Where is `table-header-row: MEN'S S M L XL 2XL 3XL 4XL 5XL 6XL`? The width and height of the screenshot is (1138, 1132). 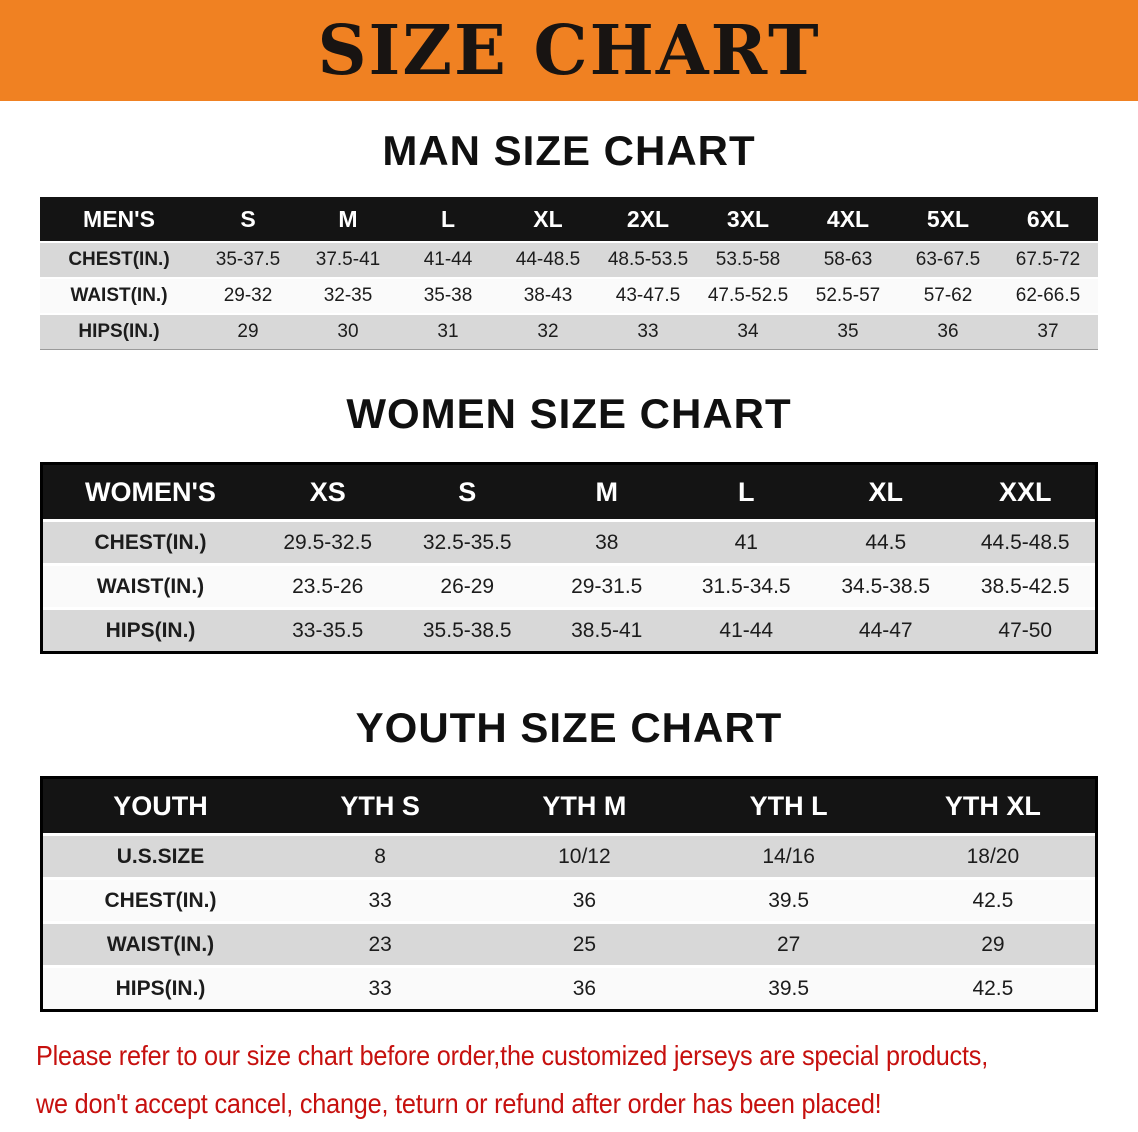
table-header-row: MEN'S S M L XL 2XL 3XL 4XL 5XL 6XL is located at coordinates (569, 220).